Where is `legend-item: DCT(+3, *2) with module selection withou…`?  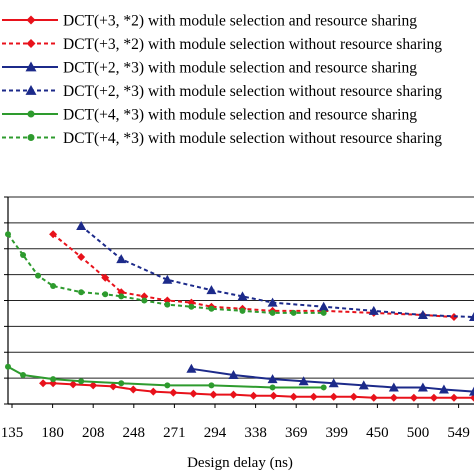
legend-item: DCT(+3, *2) with module selection withou… is located at coordinates (222, 44).